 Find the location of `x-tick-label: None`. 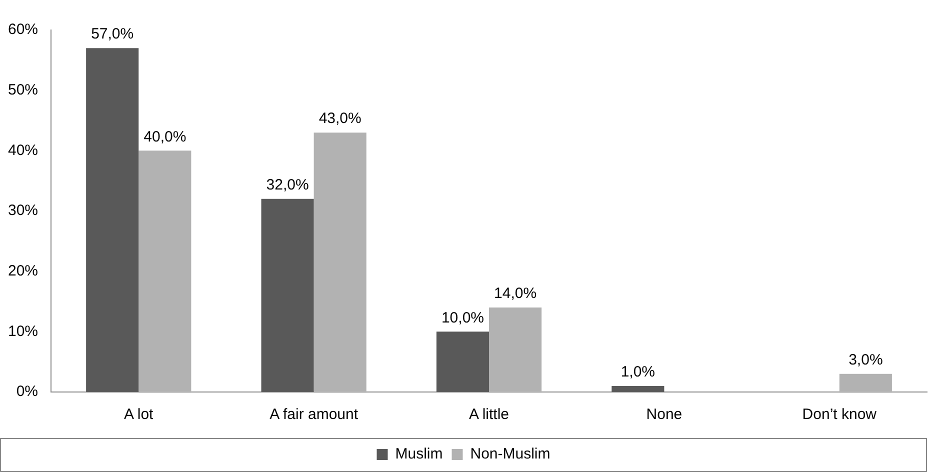

x-tick-label: None is located at coordinates (664, 415).